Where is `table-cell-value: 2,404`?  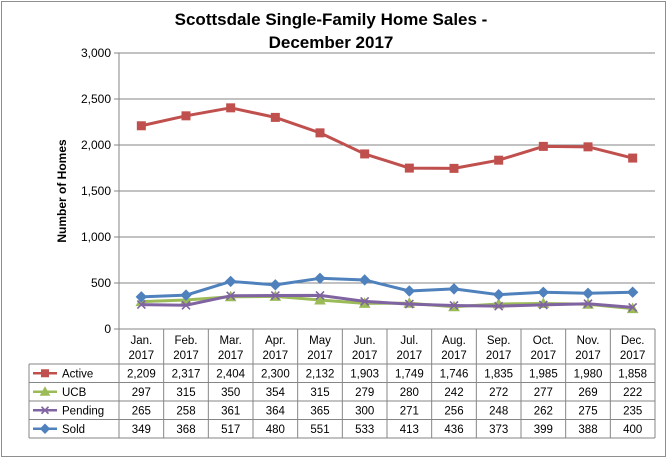
table-cell-value: 2,404 is located at coordinates (230, 374).